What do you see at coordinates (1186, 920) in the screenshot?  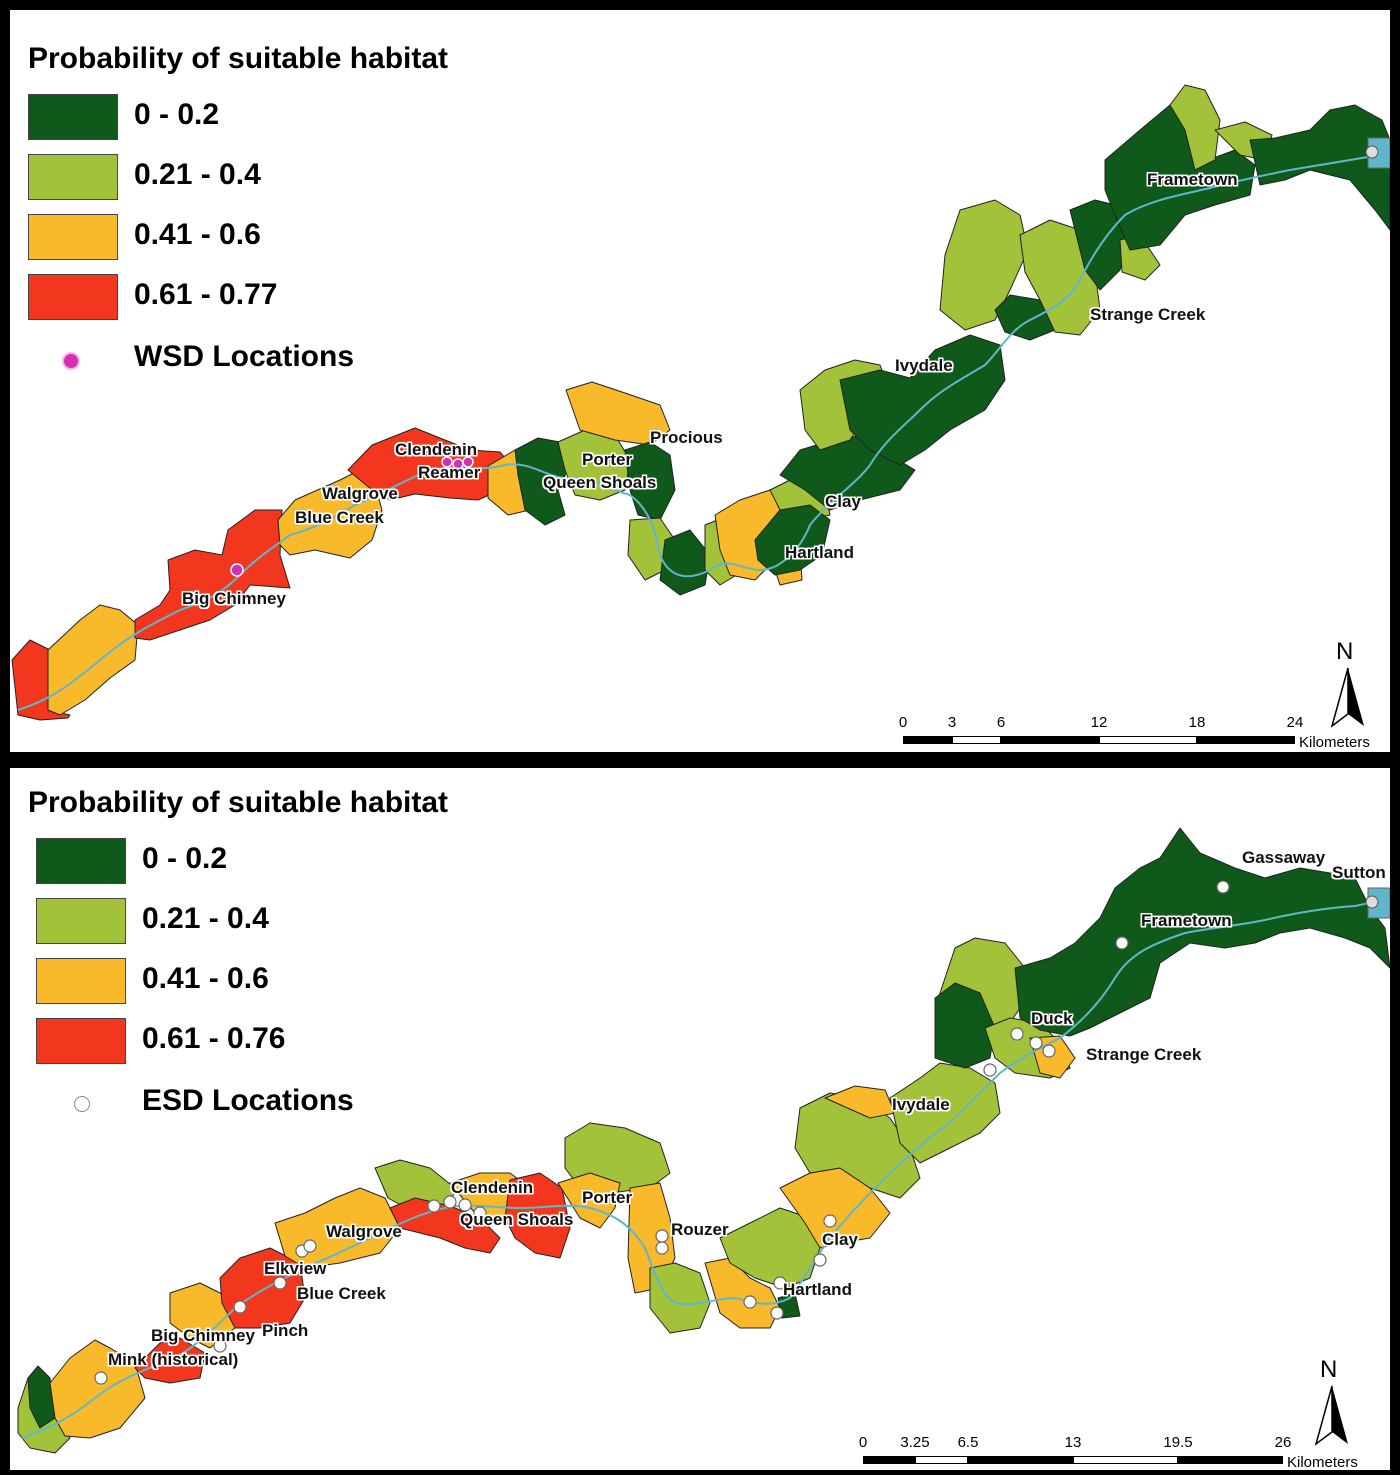 I see `place-label: Frametown` at bounding box center [1186, 920].